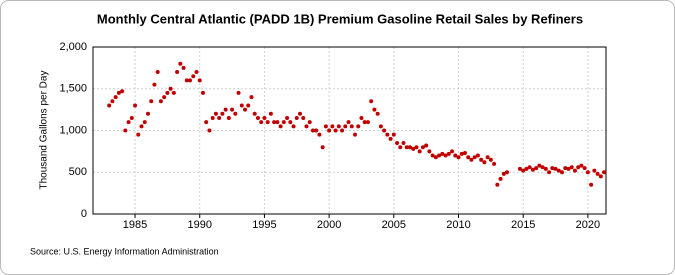  What do you see at coordinates (523, 225) in the screenshot?
I see `x-tick-label: 2015` at bounding box center [523, 225].